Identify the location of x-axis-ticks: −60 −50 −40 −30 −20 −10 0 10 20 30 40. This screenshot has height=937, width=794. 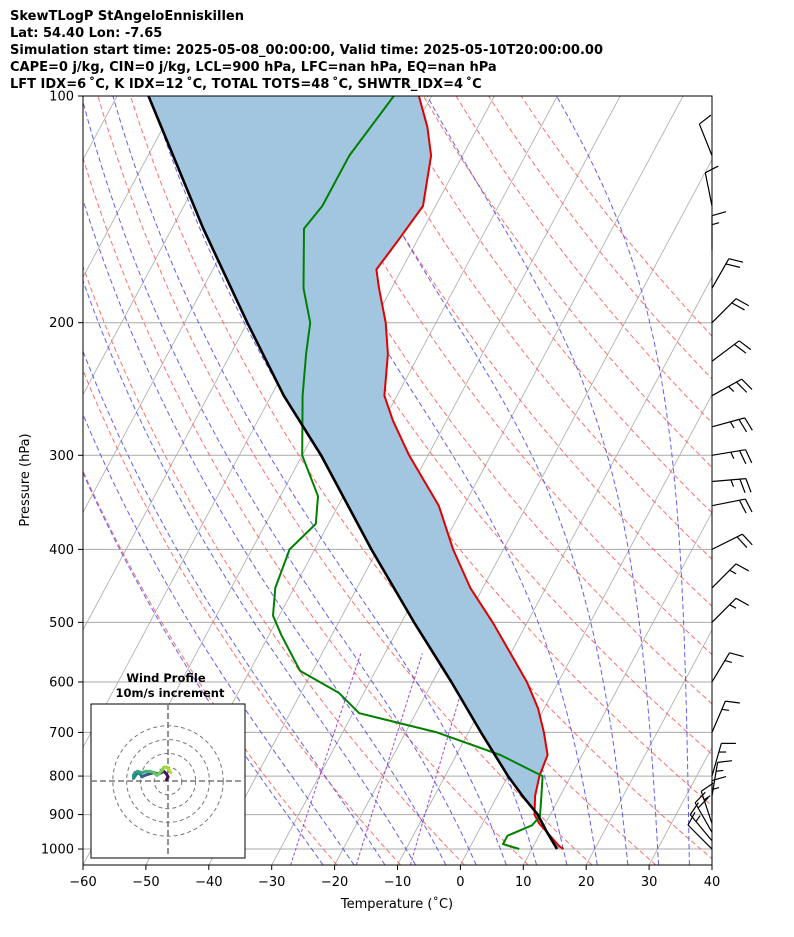
(394, 877).